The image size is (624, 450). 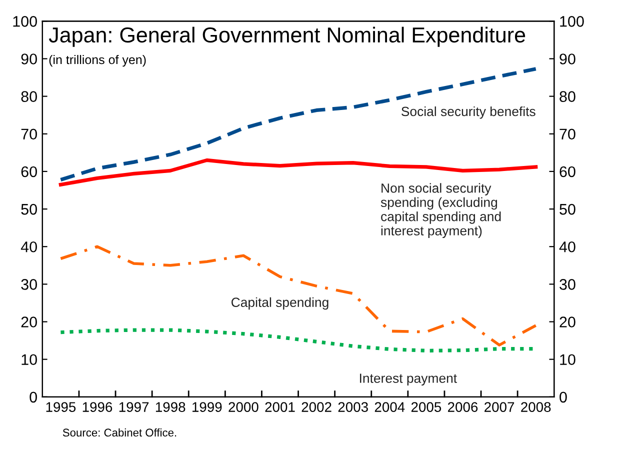 What do you see at coordinates (567, 246) in the screenshot?
I see `y2-tick-label: 40` at bounding box center [567, 246].